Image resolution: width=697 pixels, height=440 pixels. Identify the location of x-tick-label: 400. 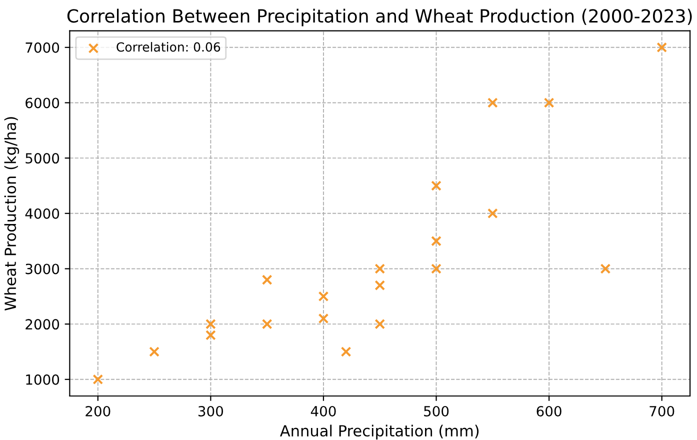
(323, 411).